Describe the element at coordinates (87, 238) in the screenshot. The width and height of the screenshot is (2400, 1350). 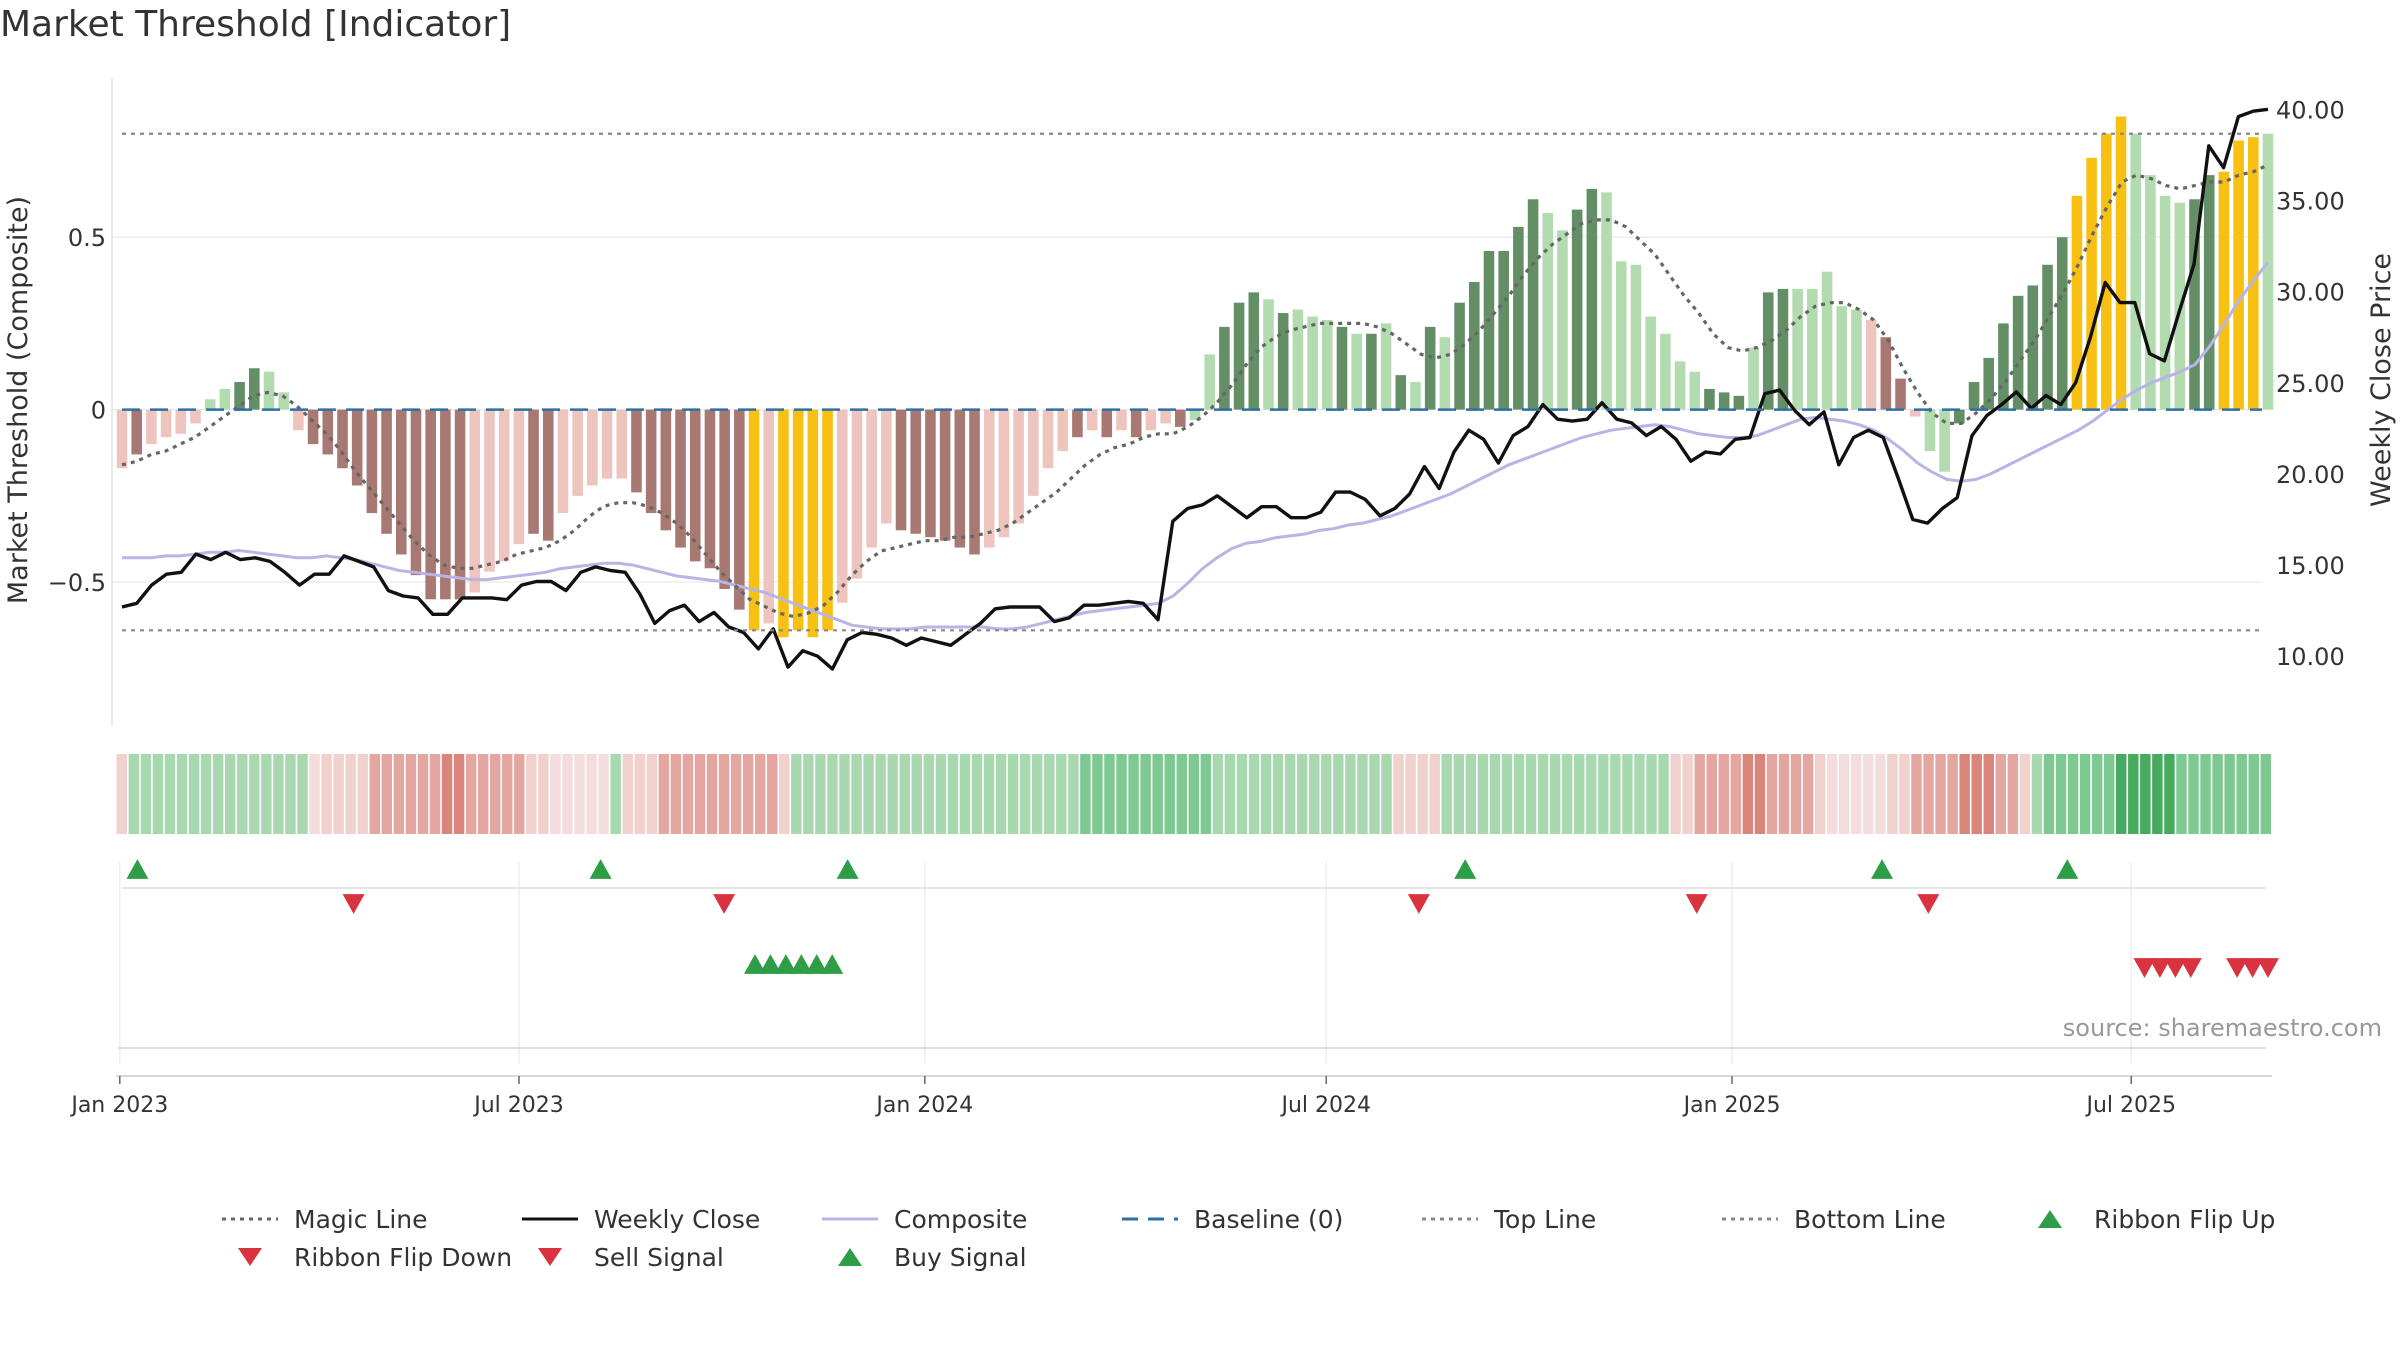
I see `left-tick-label: 0.5` at that location.